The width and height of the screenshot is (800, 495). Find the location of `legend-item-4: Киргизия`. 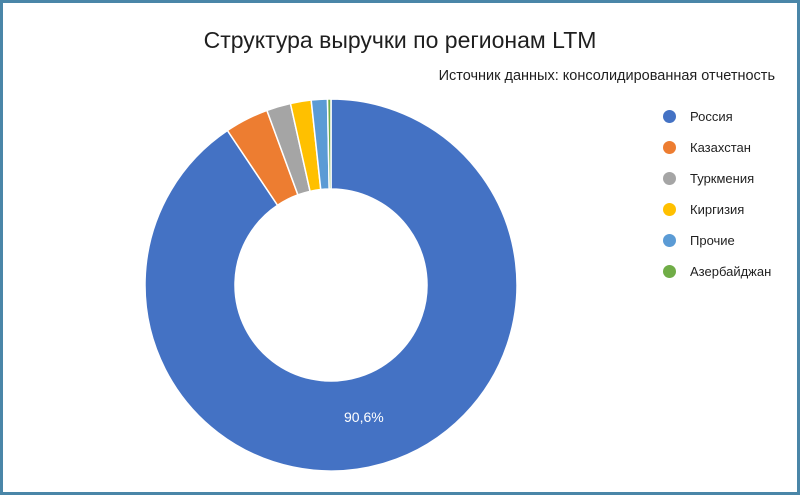

legend-item-4: Киргизия is located at coordinates (717, 209).